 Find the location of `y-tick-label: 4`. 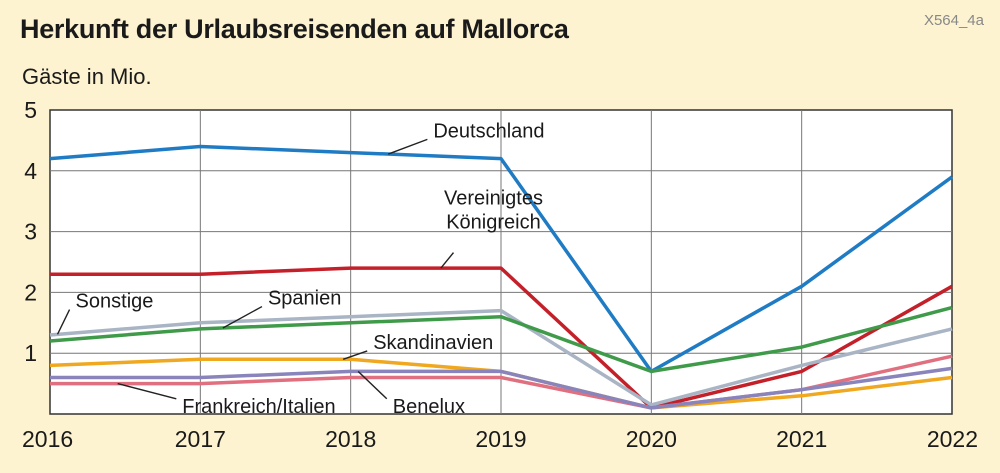

y-tick-label: 4 is located at coordinates (30, 171).